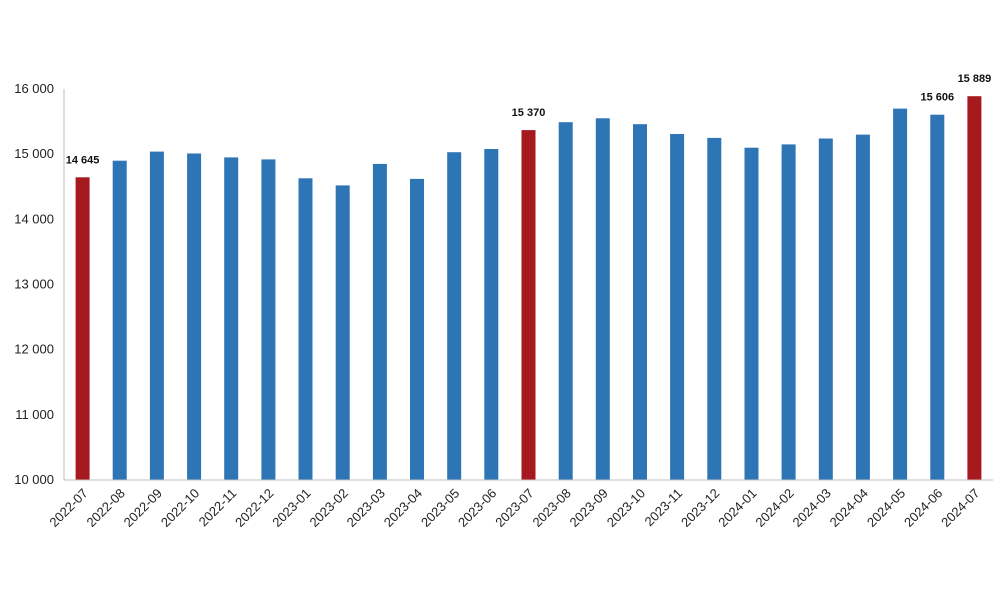 Image resolution: width=1000 pixels, height=593 pixels. What do you see at coordinates (403, 508) in the screenshot?
I see `x-tick-label-2023-04: 2023-04` at bounding box center [403, 508].